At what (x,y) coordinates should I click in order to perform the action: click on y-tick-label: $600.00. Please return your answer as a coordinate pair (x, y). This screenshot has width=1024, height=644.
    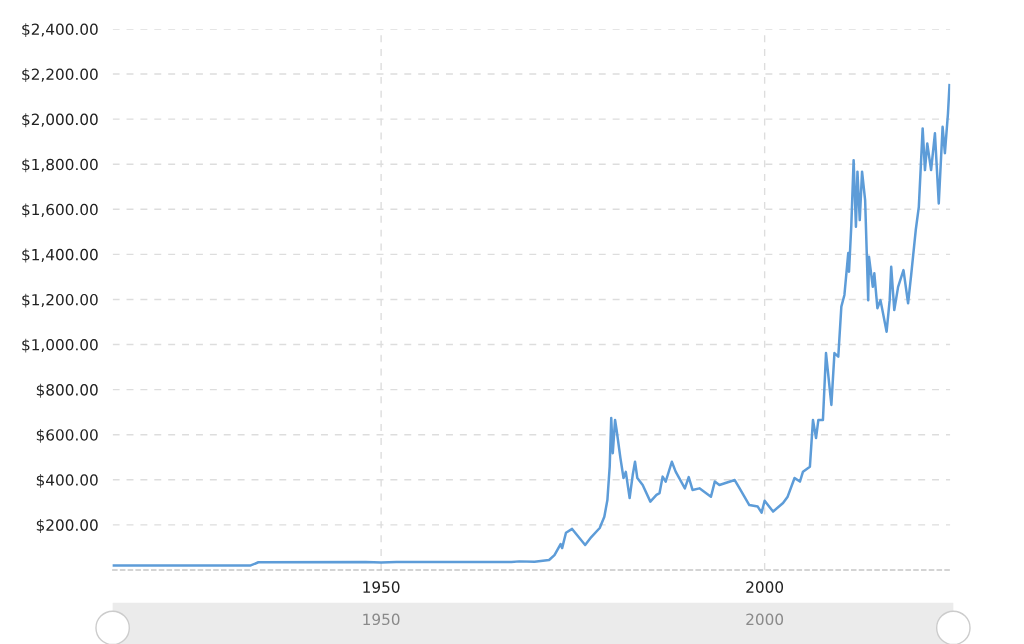
    Looking at the image, I should click on (67, 435).